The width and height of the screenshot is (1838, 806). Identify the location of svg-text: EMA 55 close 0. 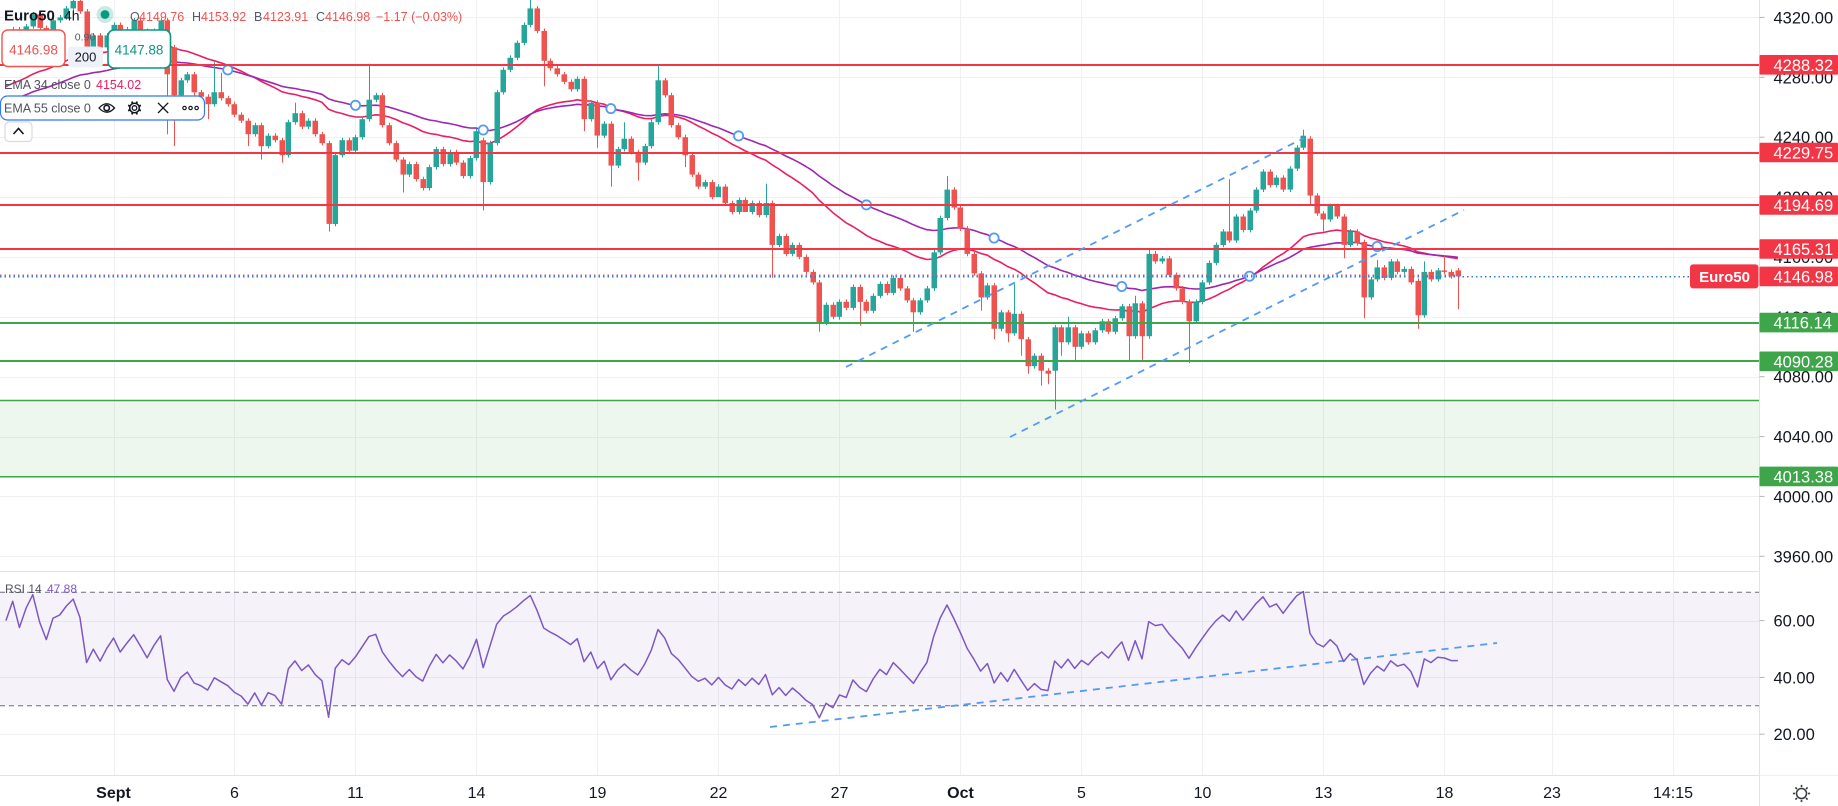
(47, 109).